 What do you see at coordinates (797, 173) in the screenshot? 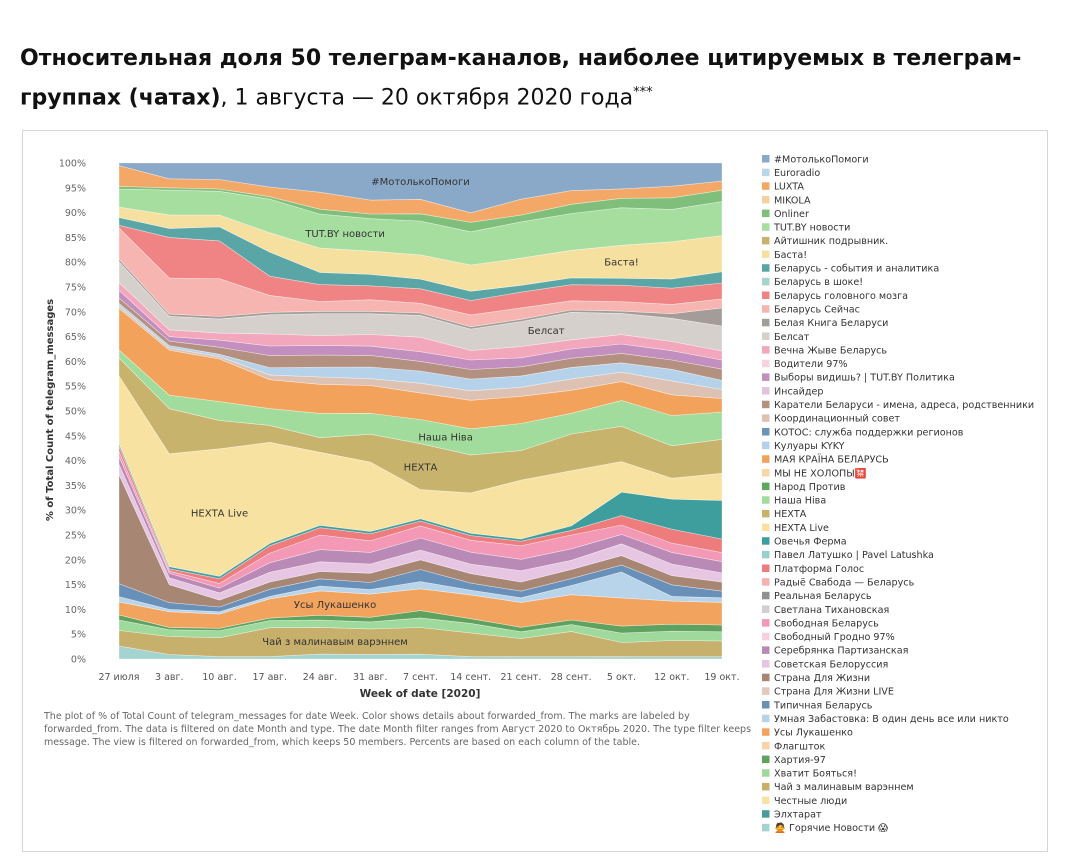
I see `legend-item: Euroradio` at bounding box center [797, 173].